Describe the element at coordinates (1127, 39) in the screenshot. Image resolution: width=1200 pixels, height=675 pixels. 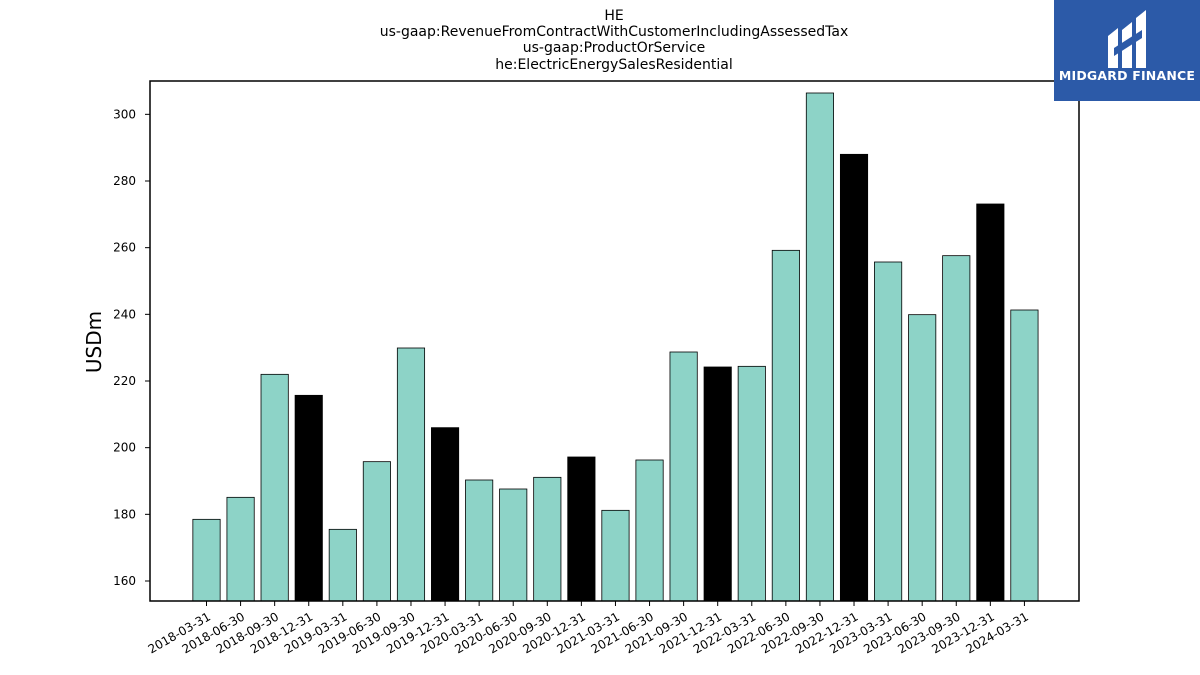
I see `logo-mark-icon` at that location.